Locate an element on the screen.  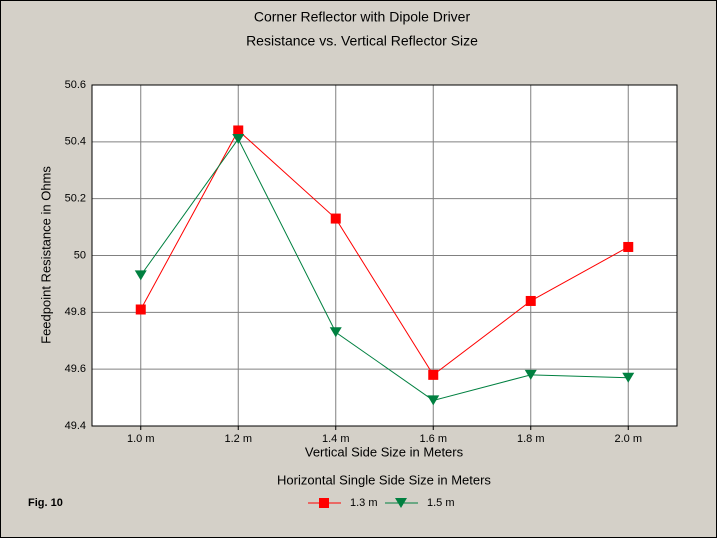
x-tick-label: 1.4 m is located at coordinates (336, 439).